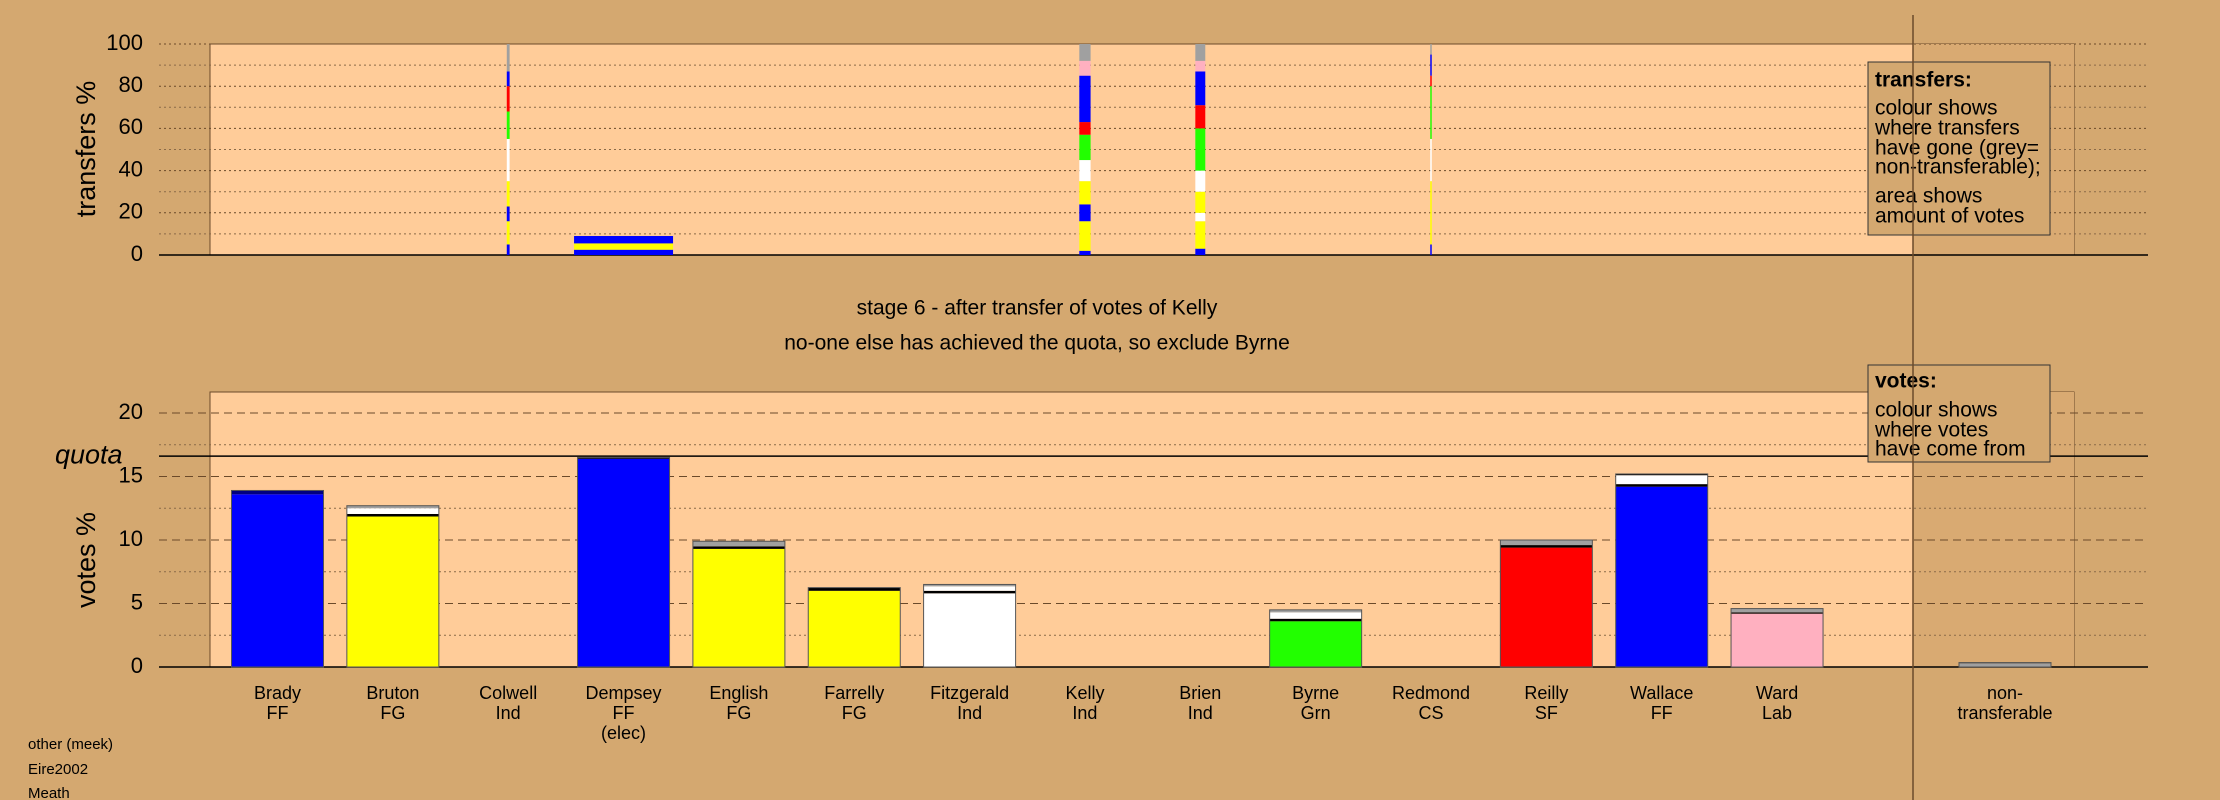 This screenshot has height=800, width=2220. I want to click on x-tick-label: Bruton, so click(392, 693).